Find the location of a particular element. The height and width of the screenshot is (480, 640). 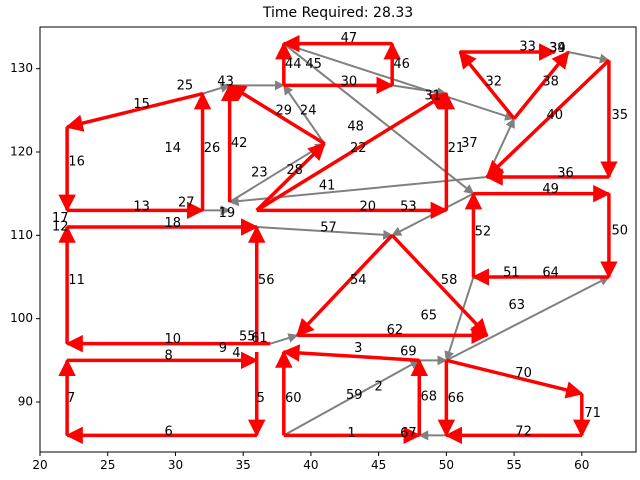

edge-label-39: 39 is located at coordinates (557, 48).